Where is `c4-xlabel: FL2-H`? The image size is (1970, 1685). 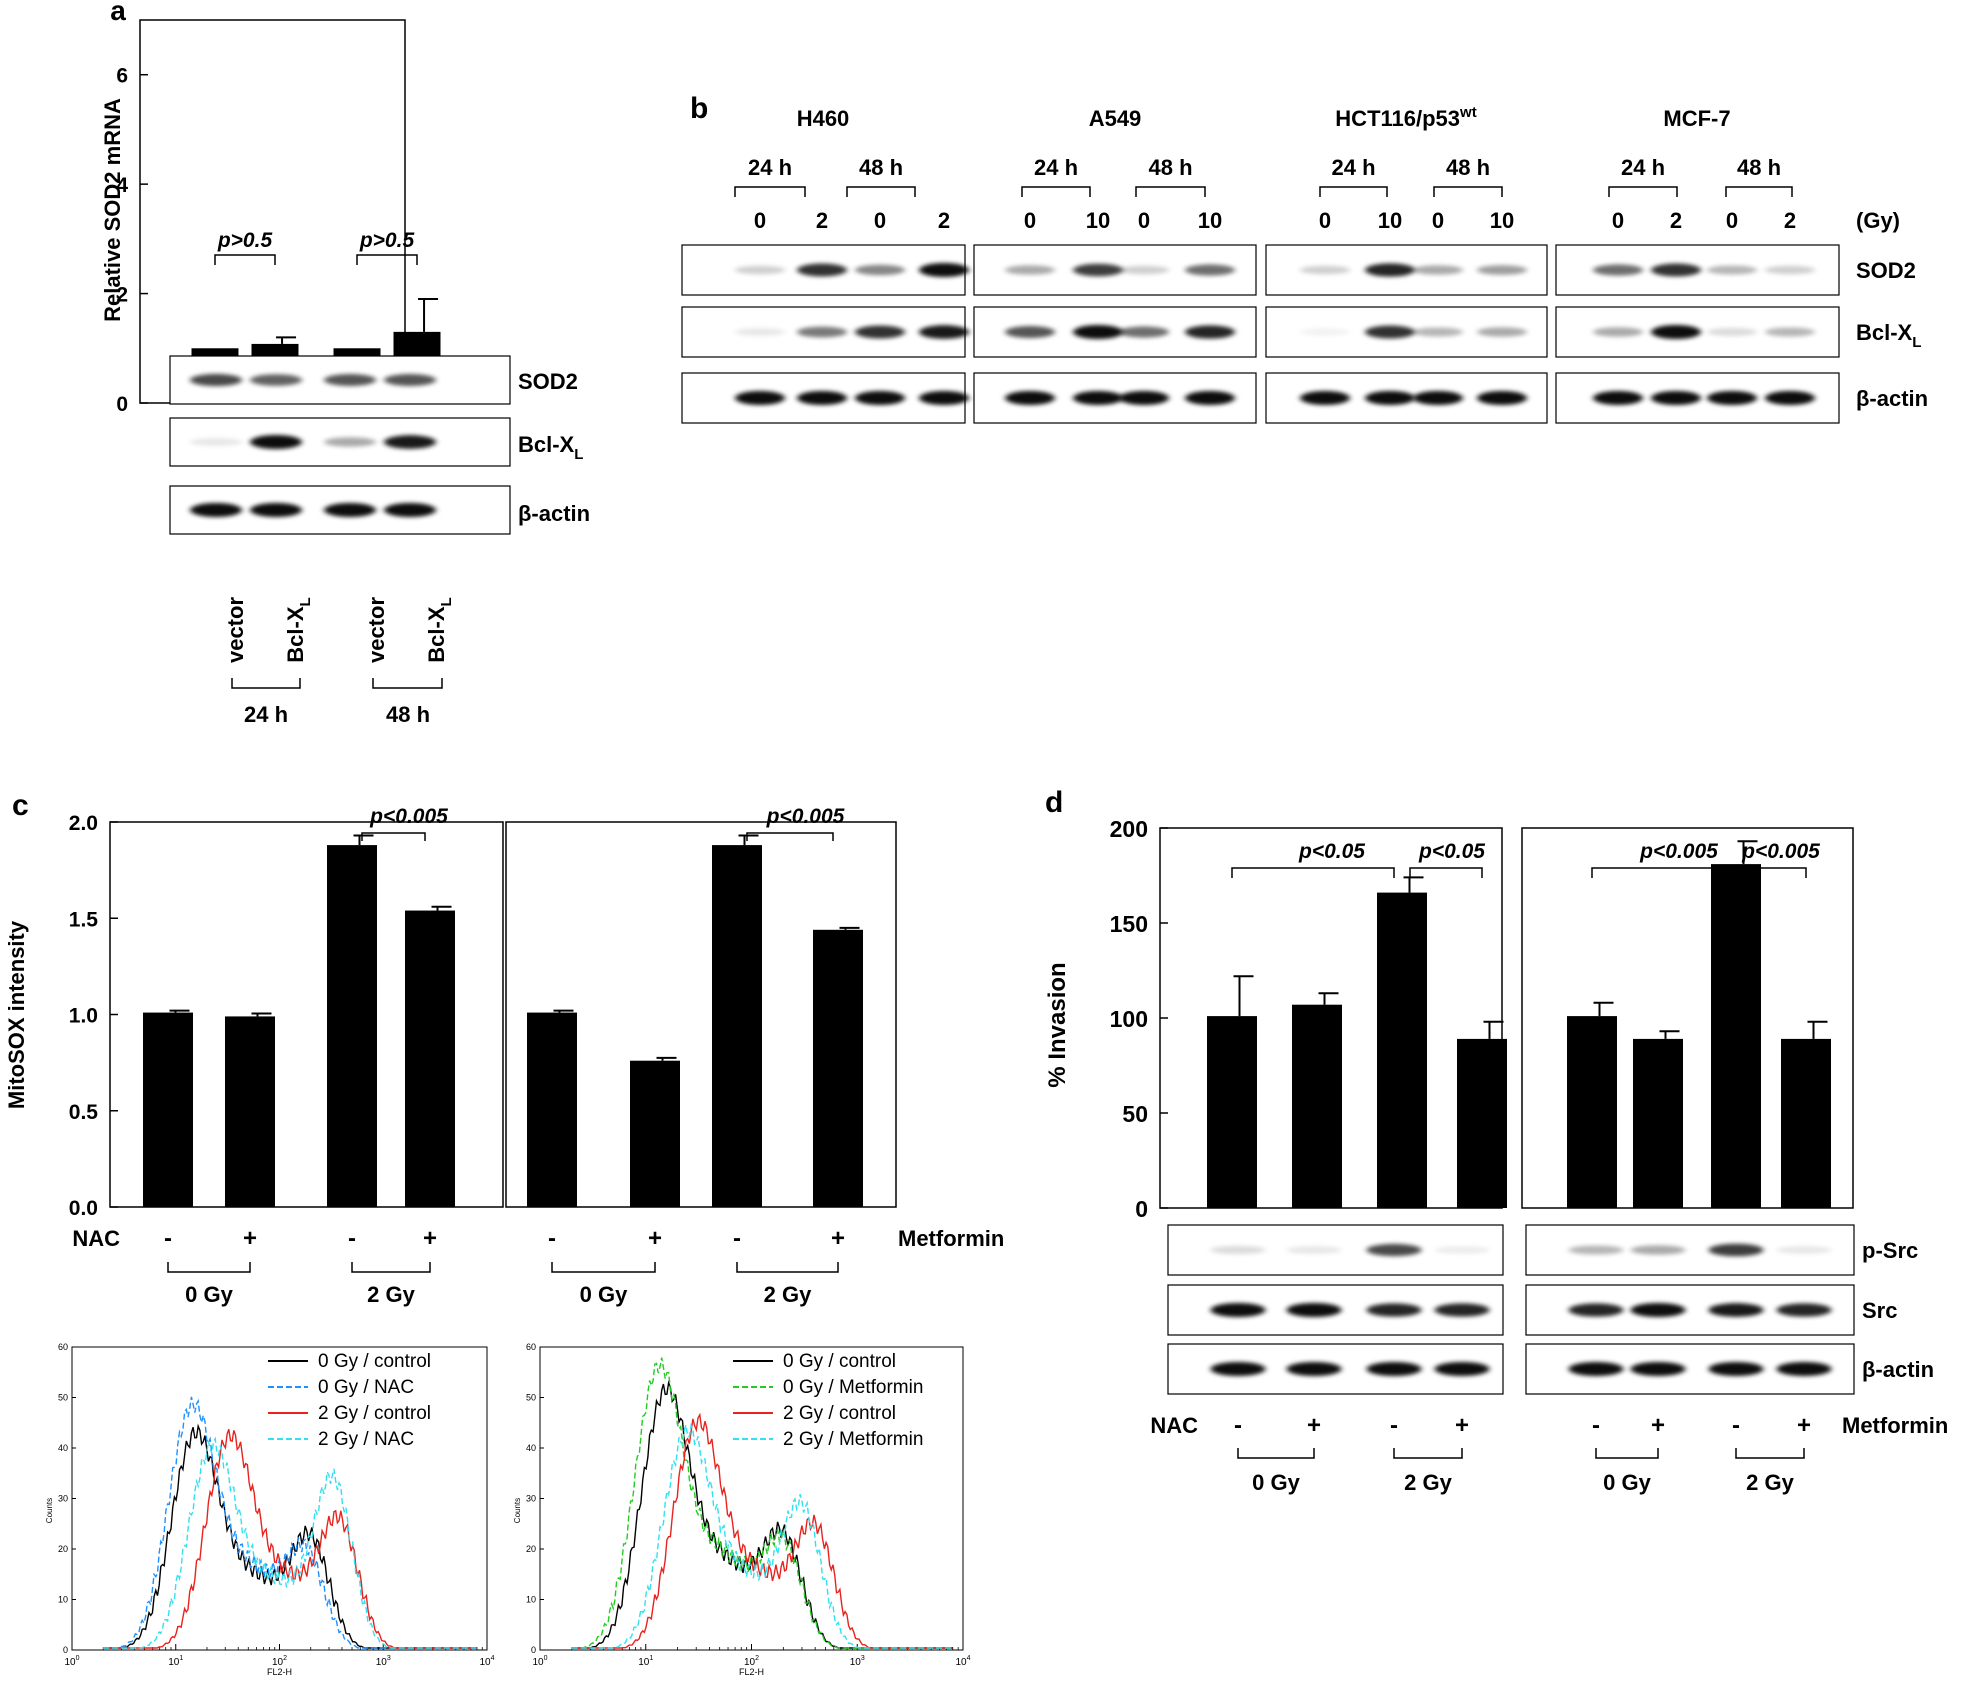
c4-xlabel: FL2-H is located at coordinates (751, 1672).